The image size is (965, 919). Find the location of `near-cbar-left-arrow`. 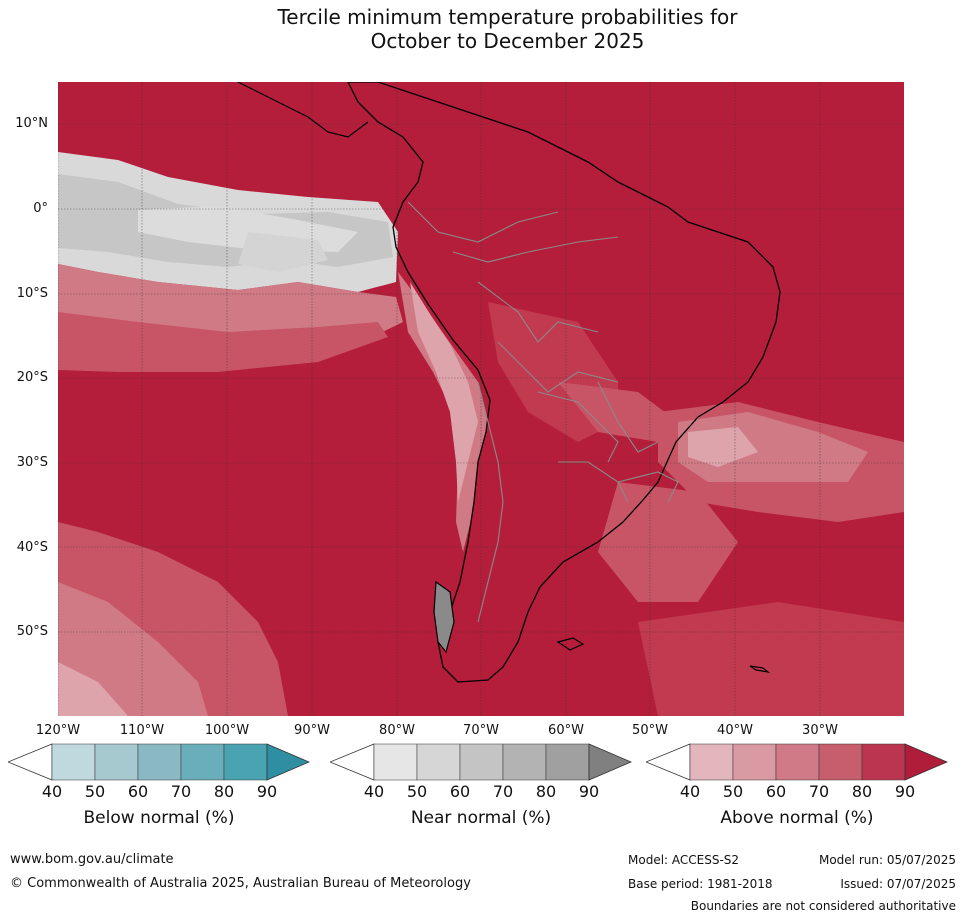

near-cbar-left-arrow is located at coordinates (352, 762).